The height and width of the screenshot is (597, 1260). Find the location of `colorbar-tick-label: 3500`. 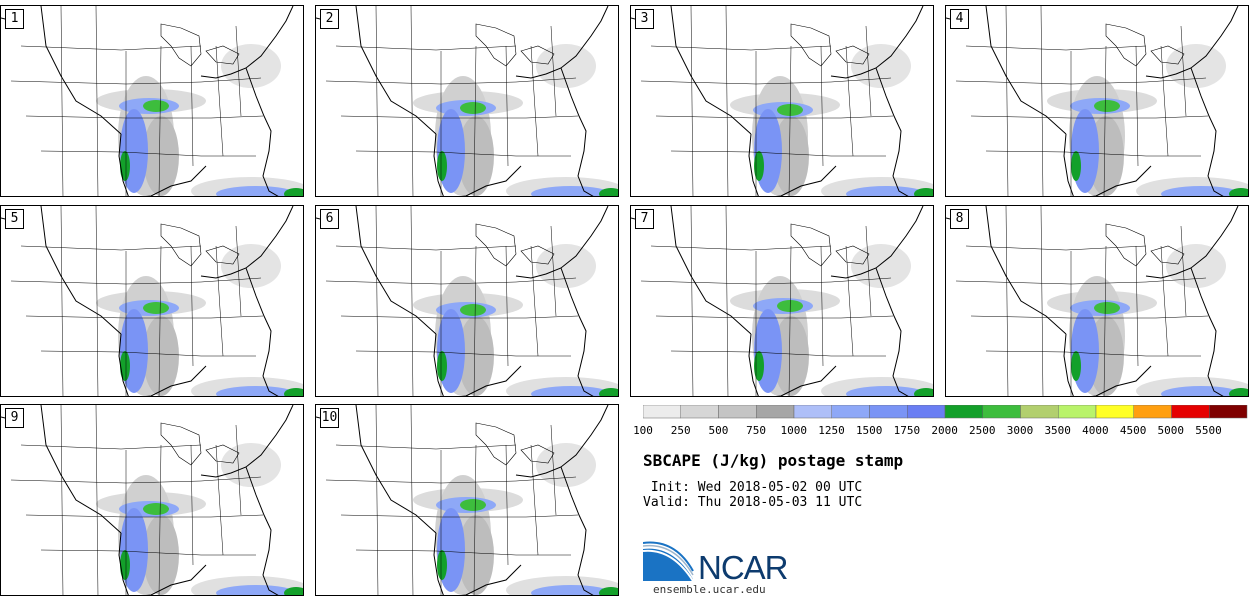

colorbar-tick-label: 3500 is located at coordinates (1057, 430).